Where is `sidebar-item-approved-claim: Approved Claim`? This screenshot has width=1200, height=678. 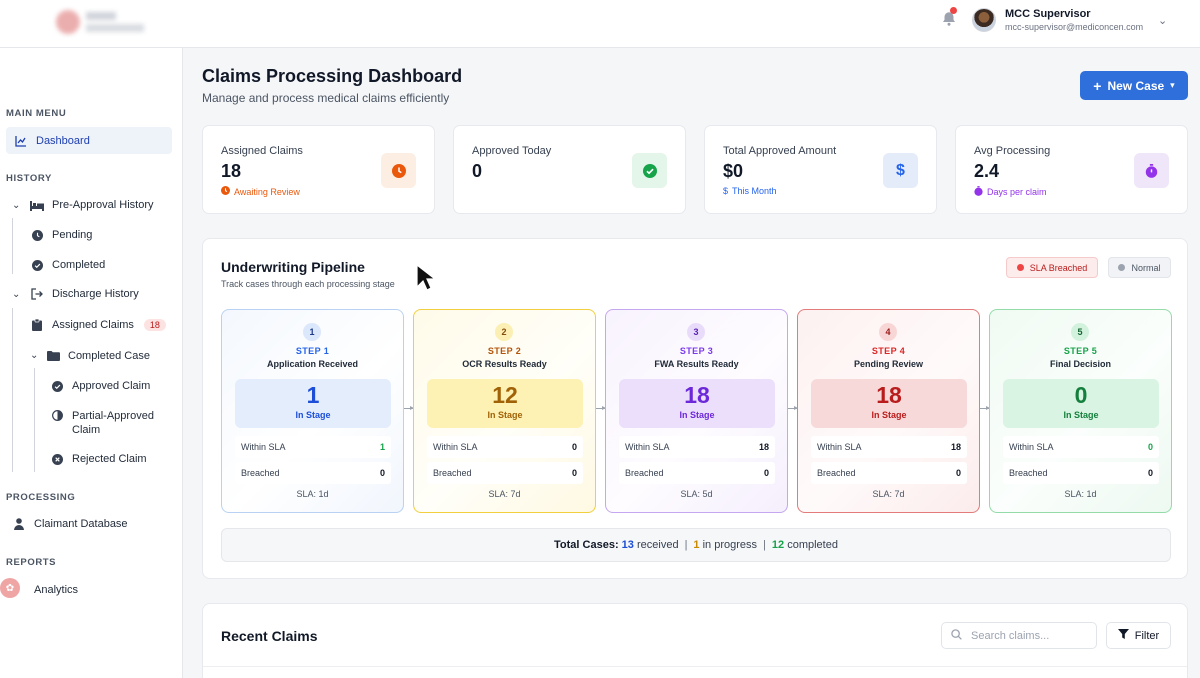
sidebar-item-approved-claim: Approved Claim is located at coordinates (100, 386).